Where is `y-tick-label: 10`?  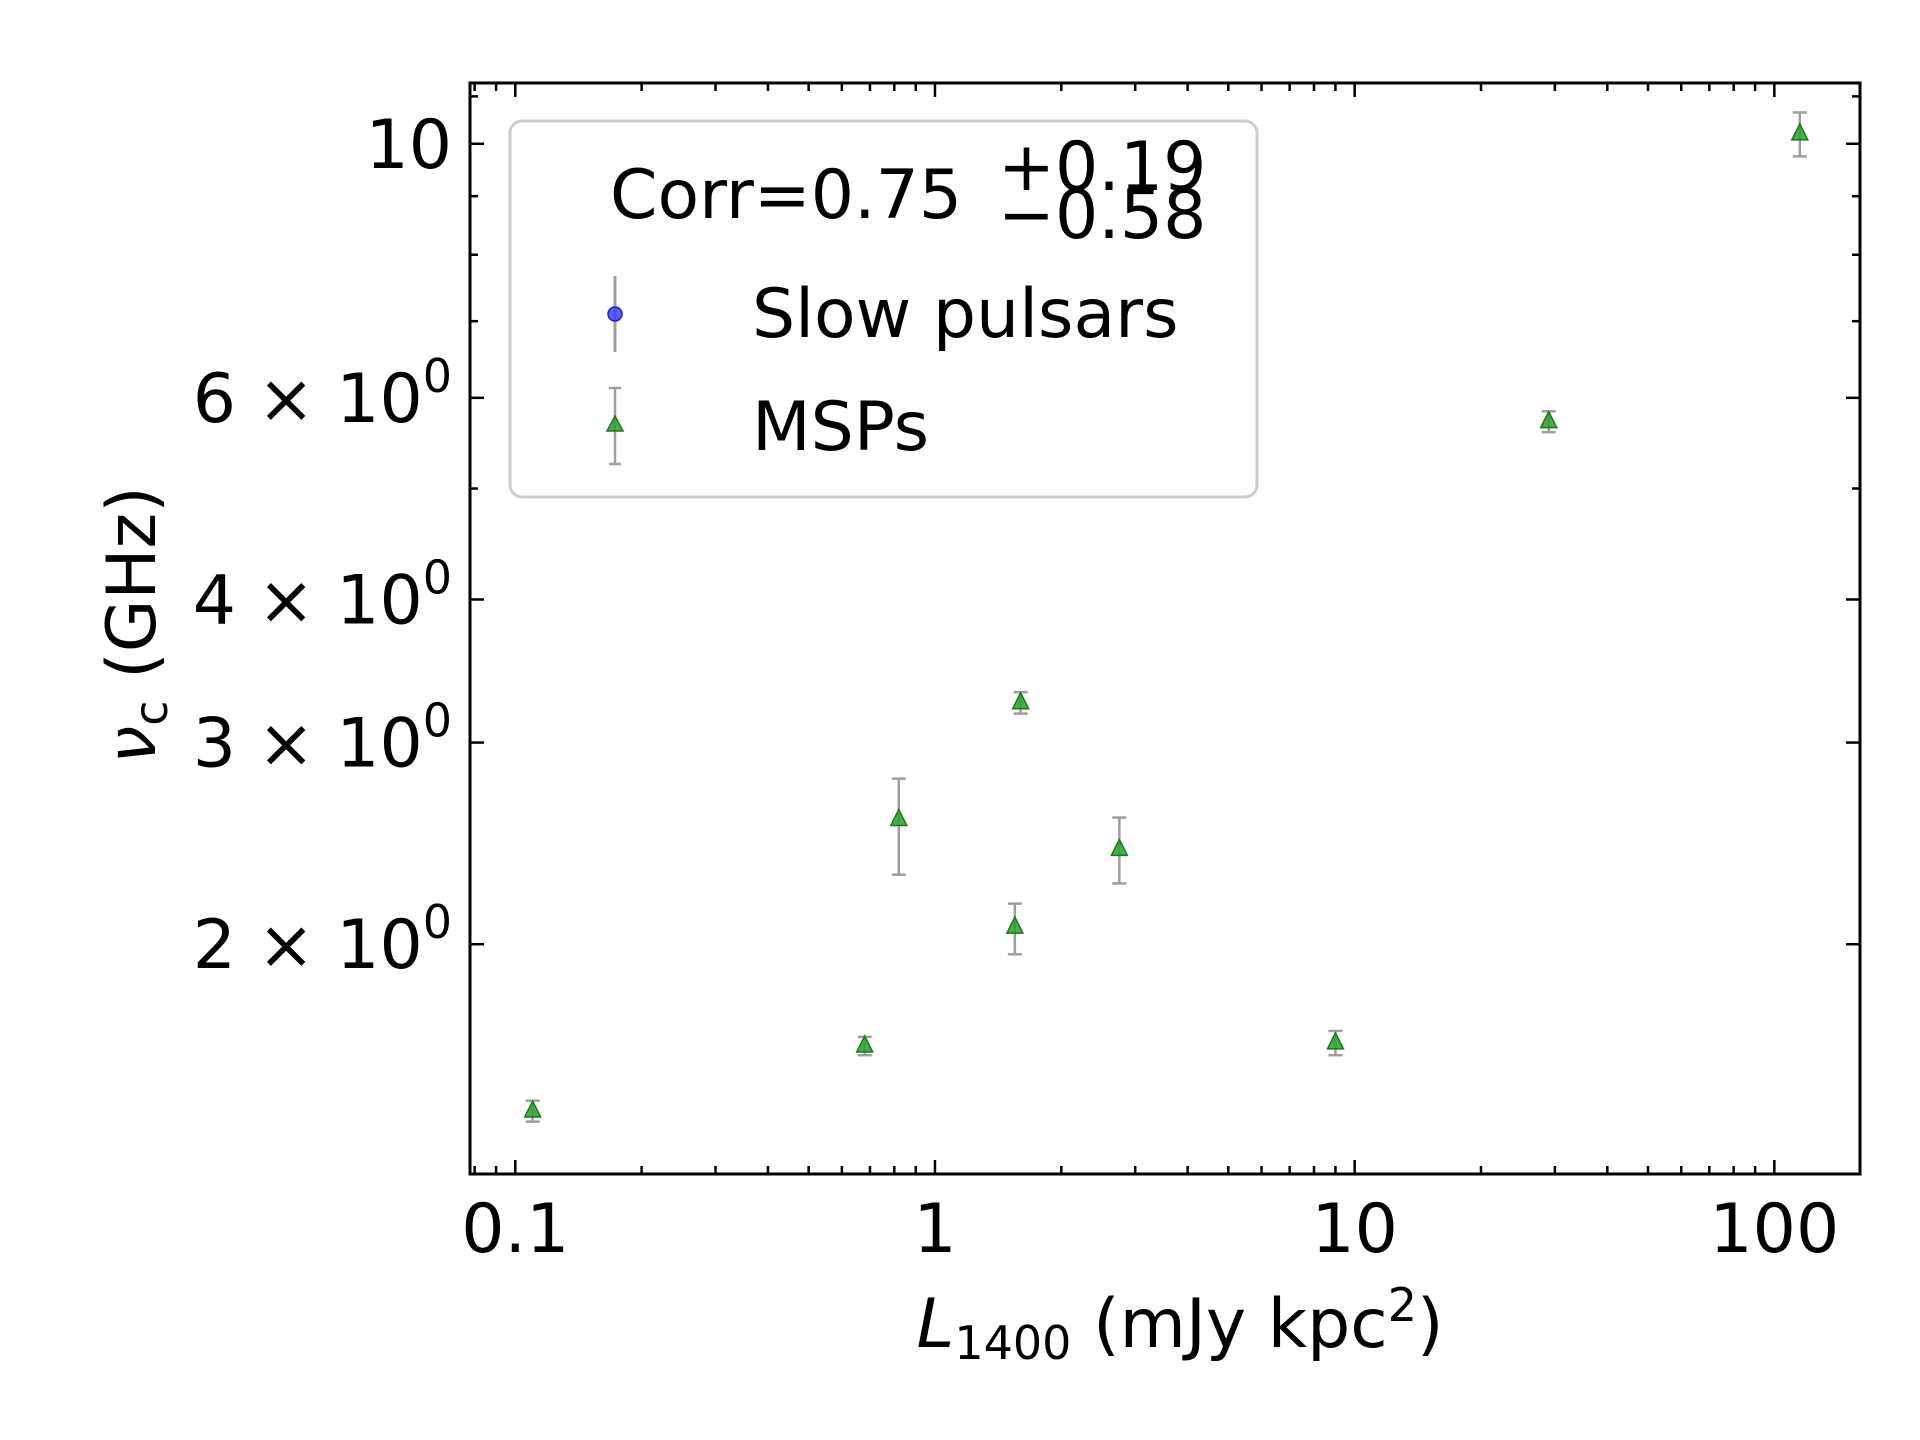 y-tick-label: 10 is located at coordinates (408, 145).